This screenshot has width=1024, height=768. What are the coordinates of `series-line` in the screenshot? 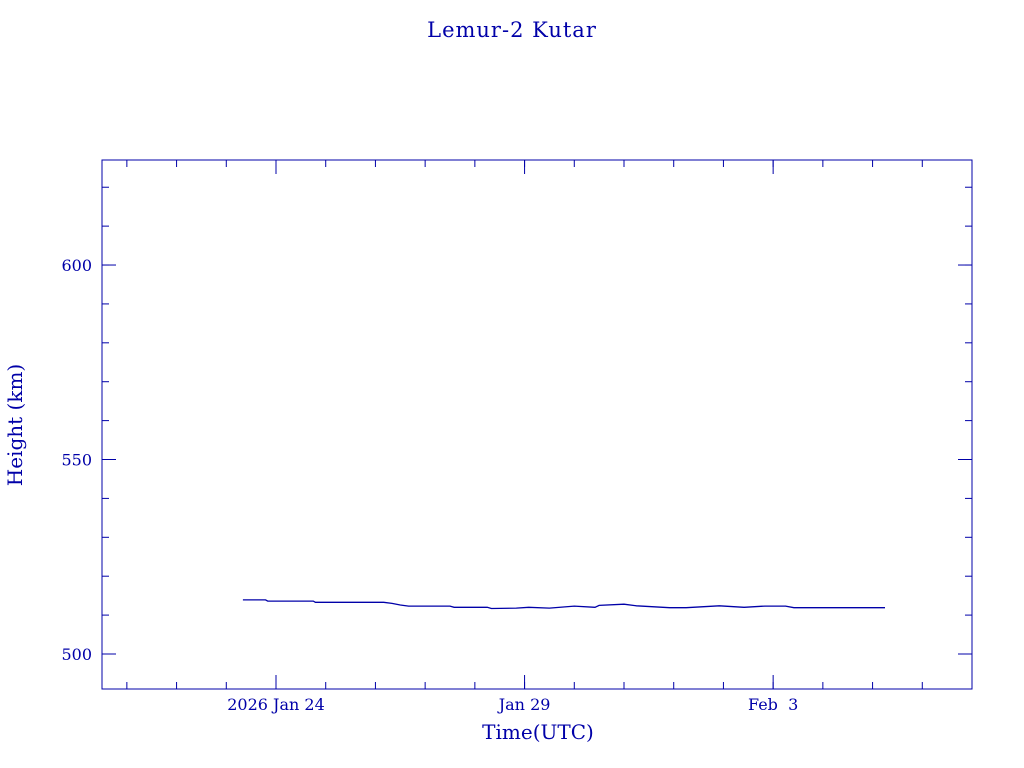 It's located at (563, 604).